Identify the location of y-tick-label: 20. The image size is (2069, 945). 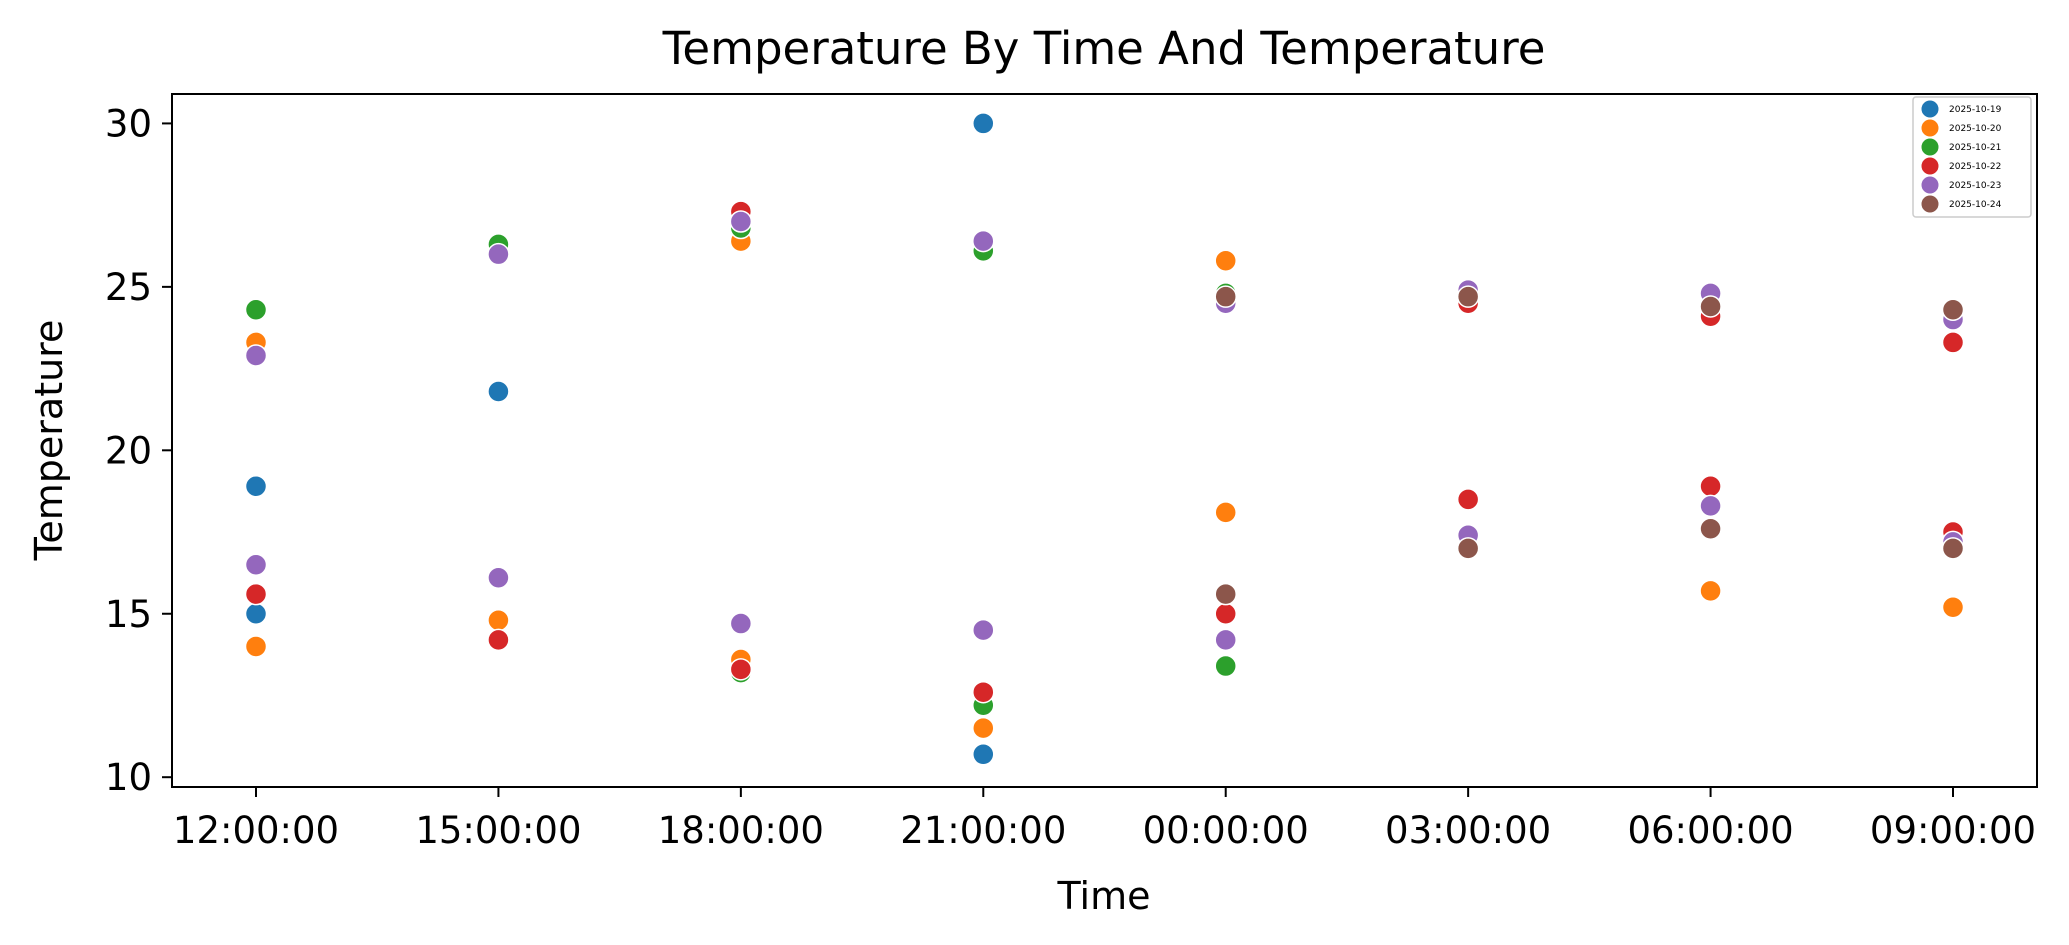
(128, 450).